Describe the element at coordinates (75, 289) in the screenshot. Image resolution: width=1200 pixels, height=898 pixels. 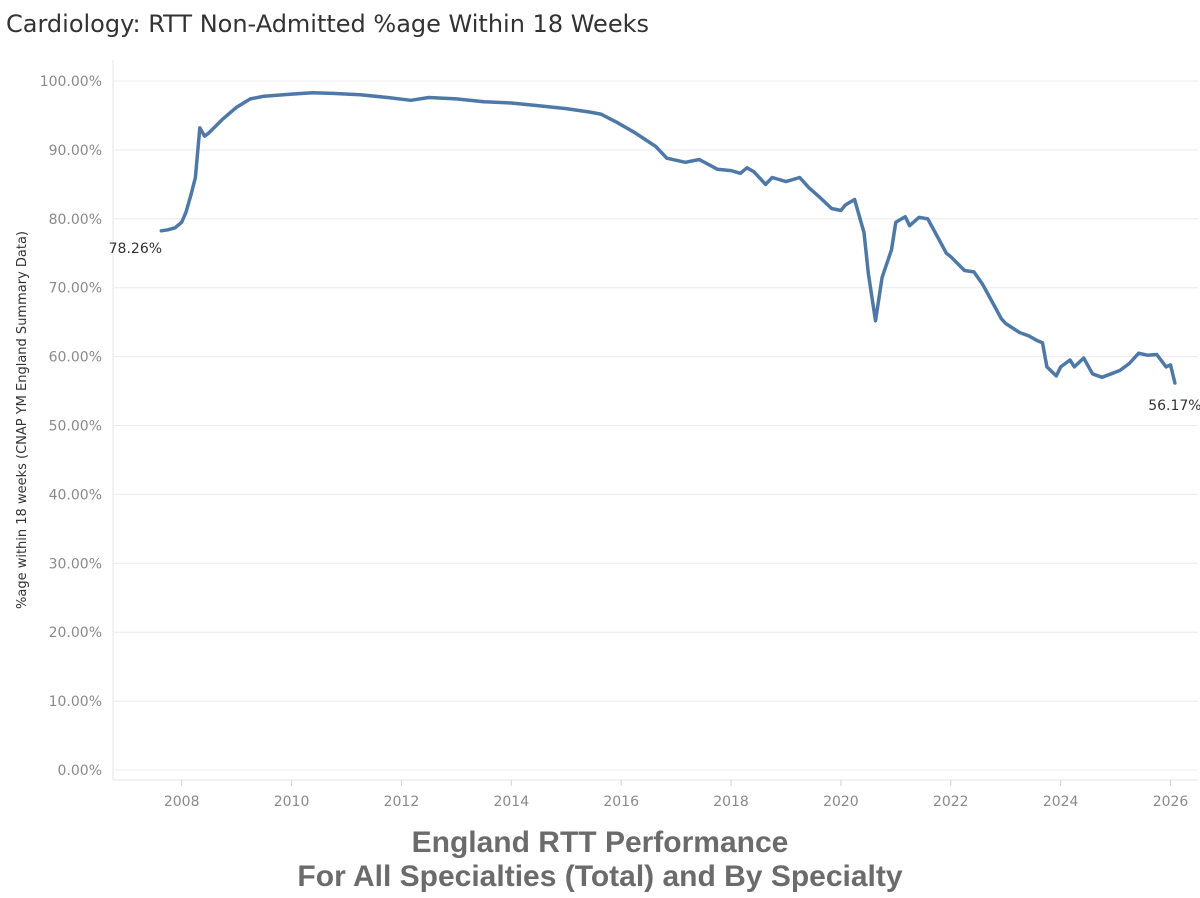
I see `y-tick-label: 70.00%` at that location.